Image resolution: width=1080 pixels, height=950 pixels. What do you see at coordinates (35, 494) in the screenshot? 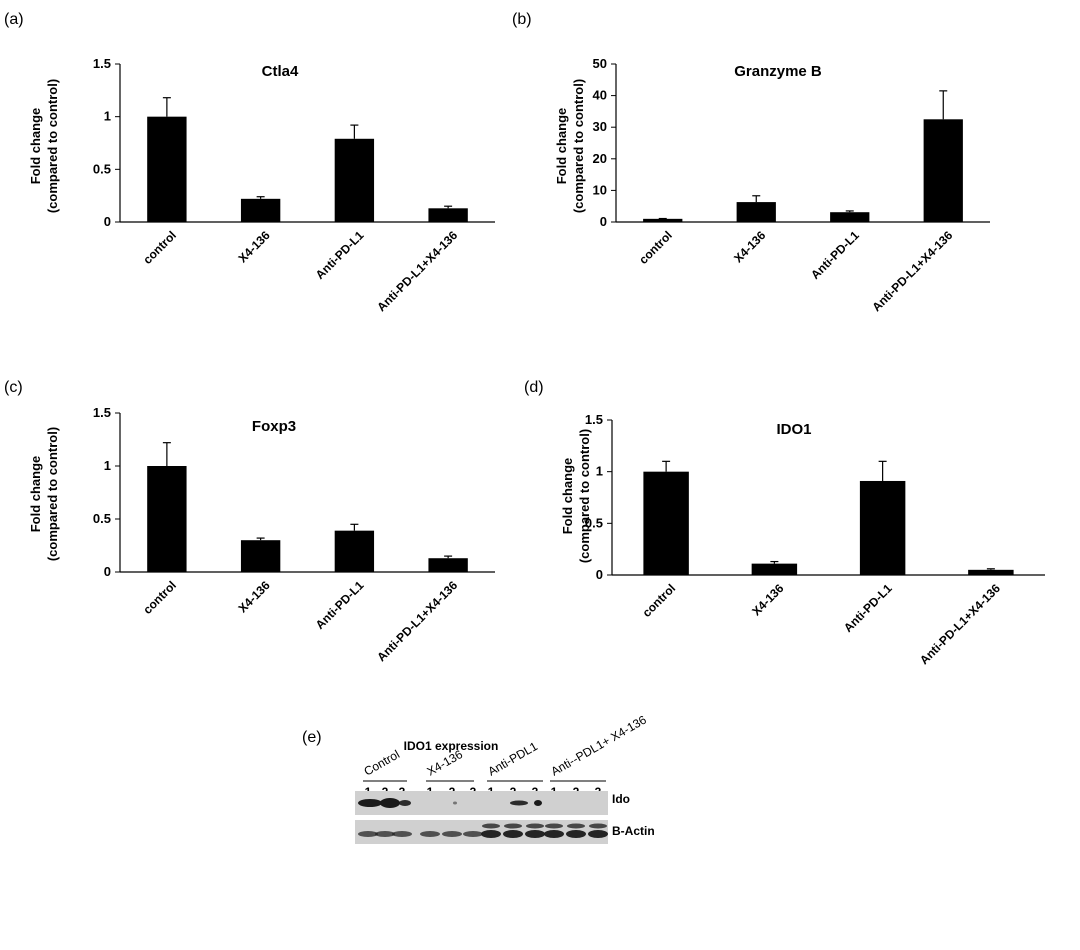
I see `y-axis-label-line1-c: Fold change` at bounding box center [35, 494].